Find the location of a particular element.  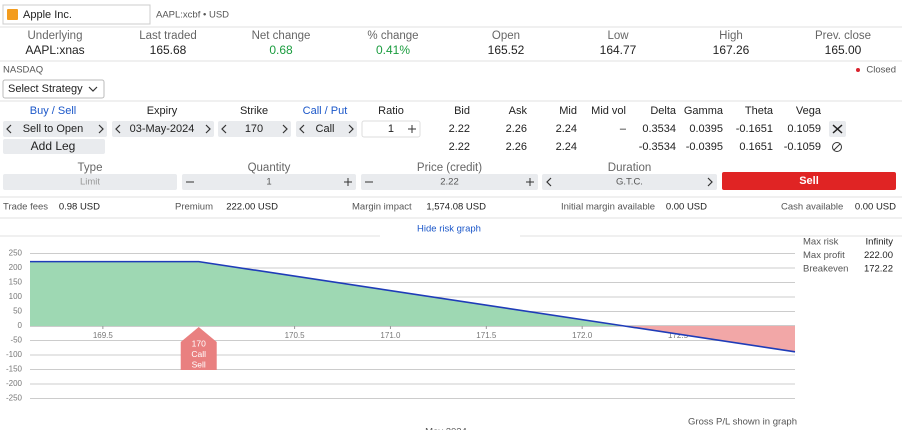

leg-column: Ask is located at coordinates (518, 111).